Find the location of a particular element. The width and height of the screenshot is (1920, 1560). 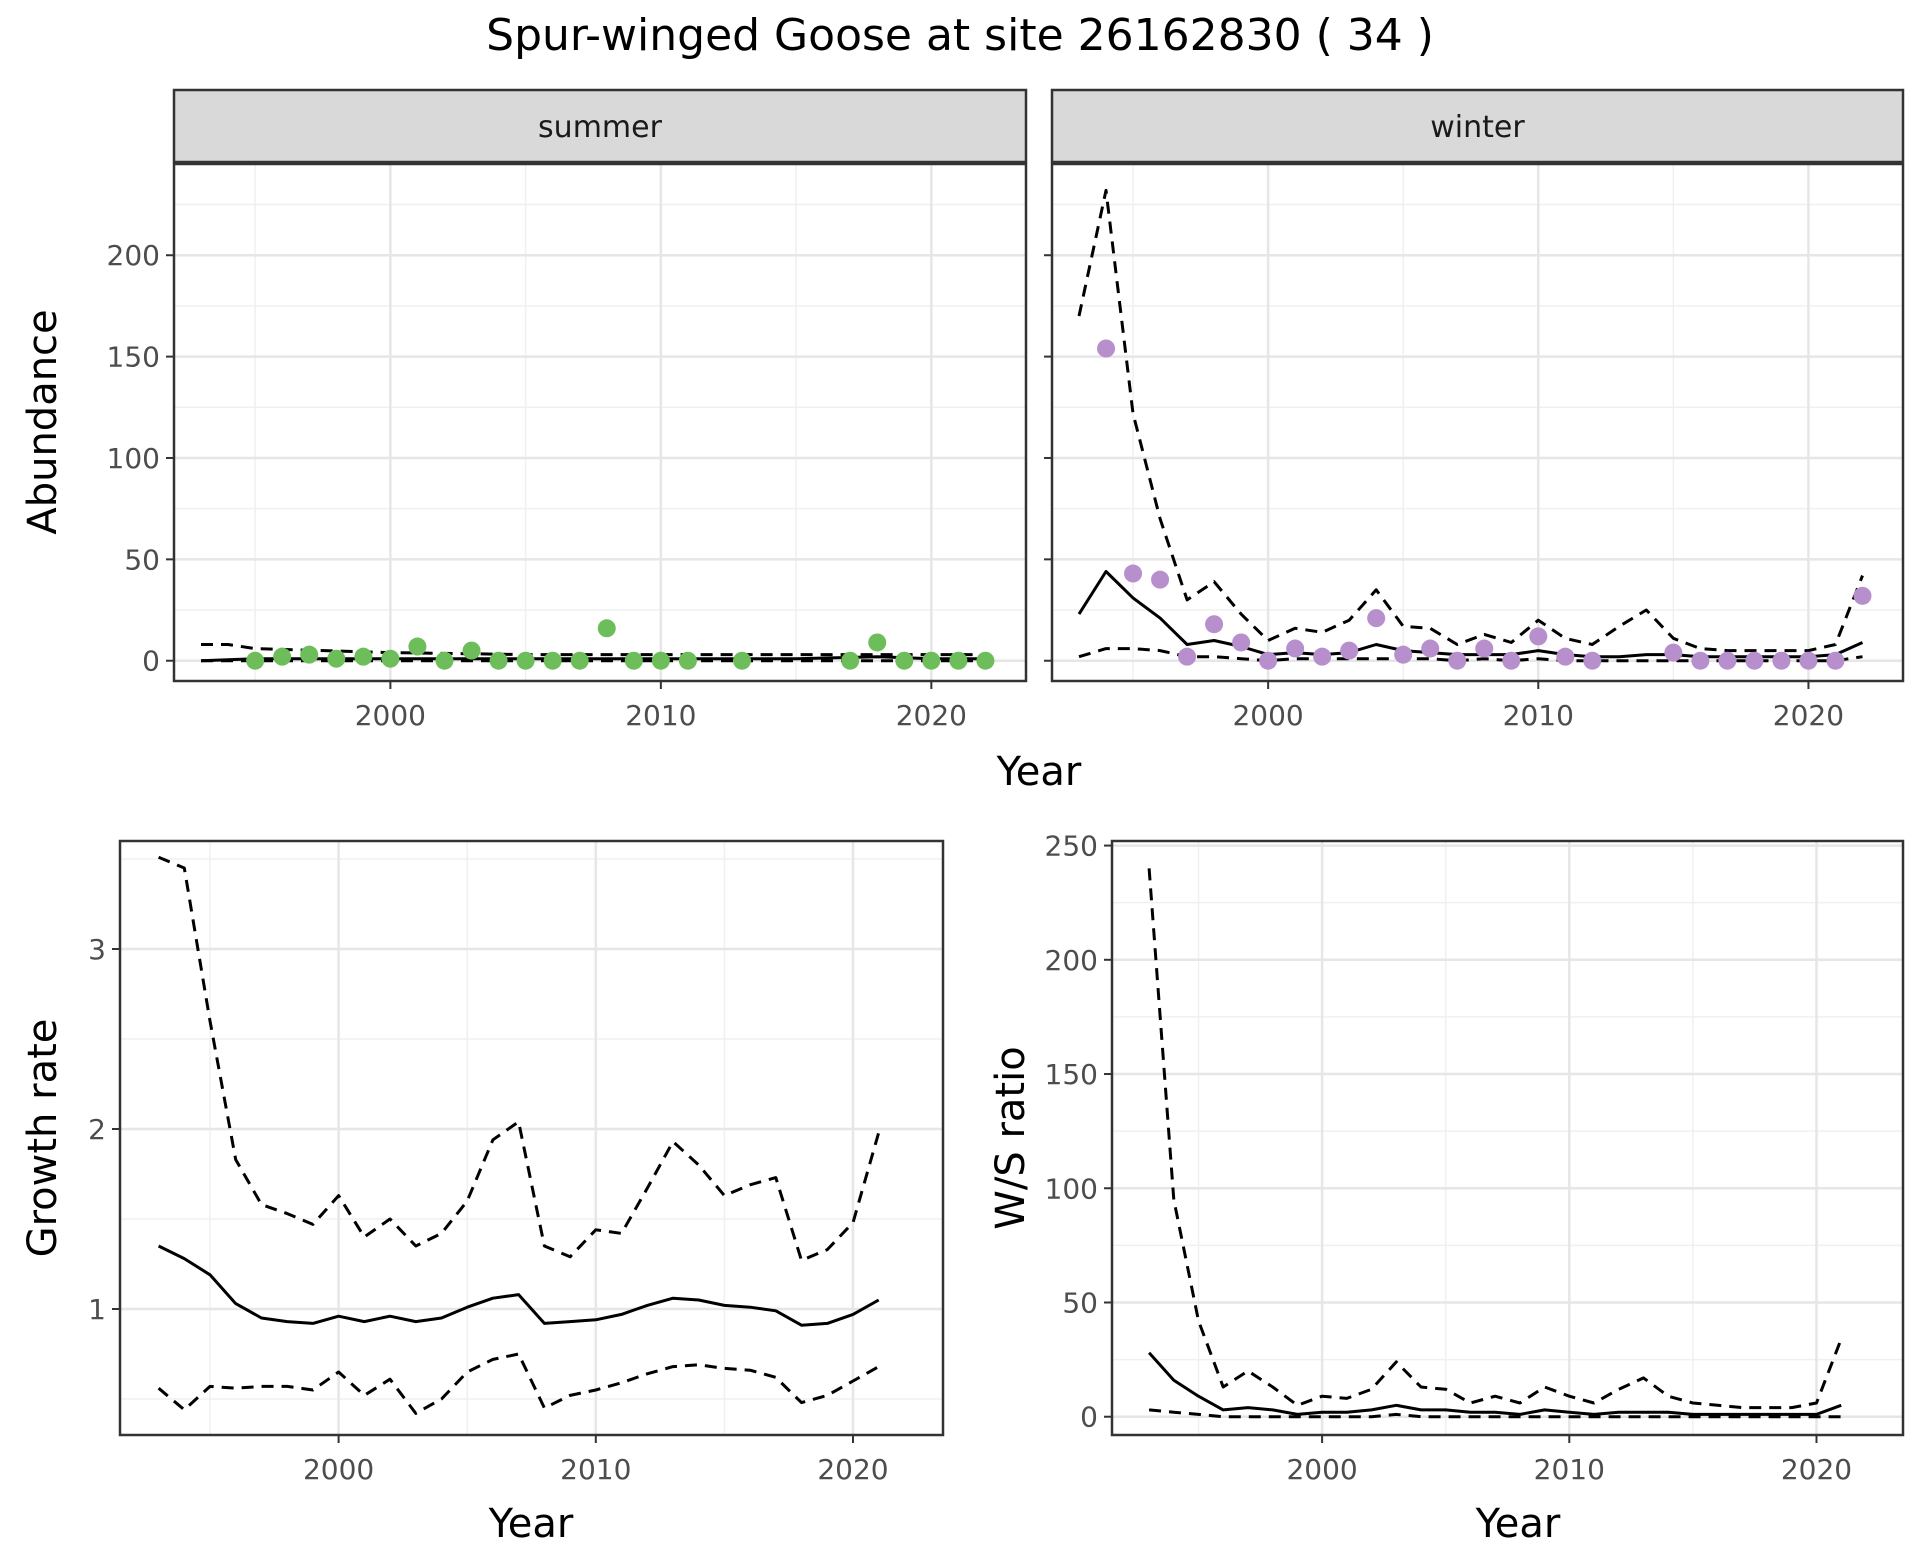

x-axis-title-facets: Year is located at coordinates (1039, 772).